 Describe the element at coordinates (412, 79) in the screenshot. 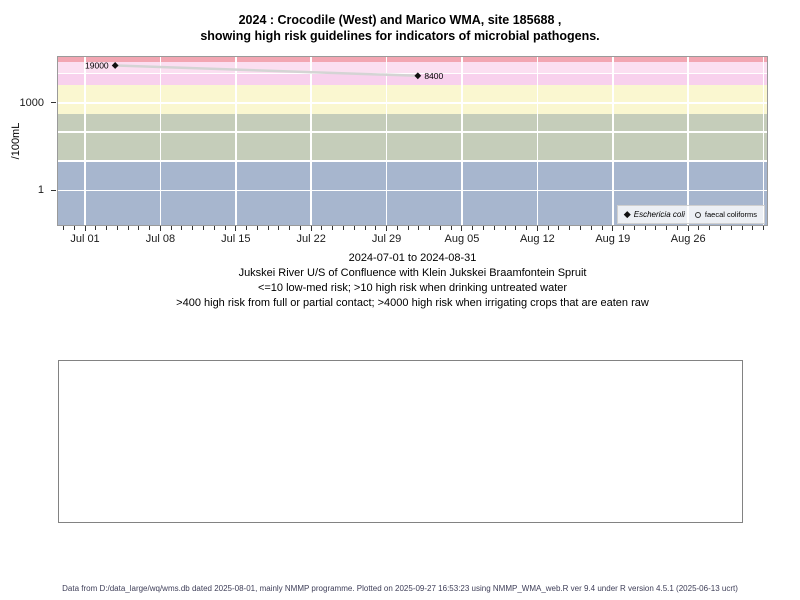

I see `guideline-band-risk-gt4000-irrigation` at that location.